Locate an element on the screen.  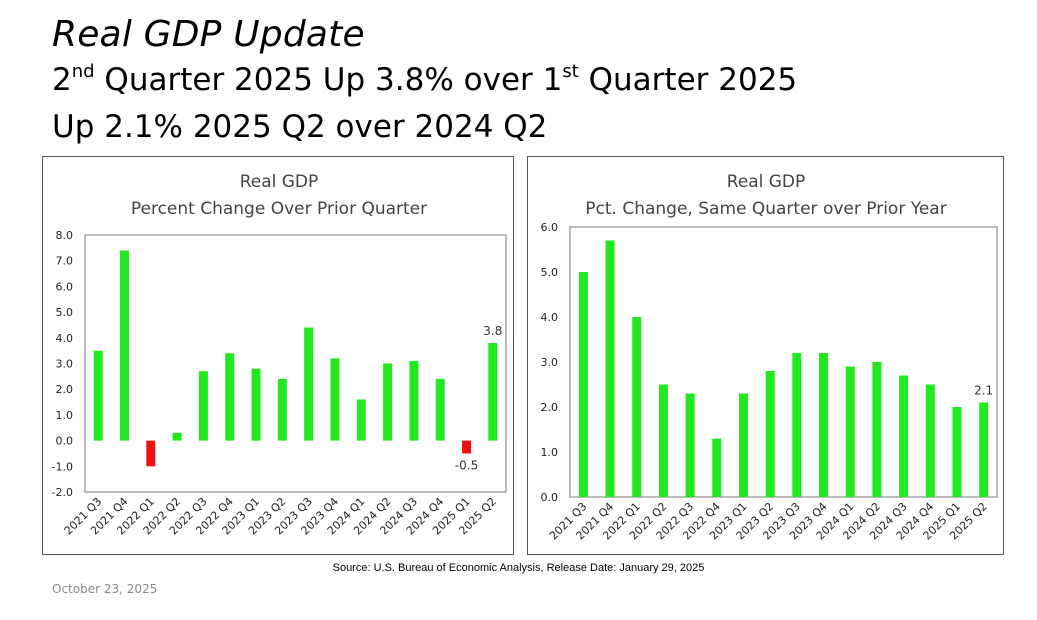
subtitle-superscript: st is located at coordinates (570, 71).